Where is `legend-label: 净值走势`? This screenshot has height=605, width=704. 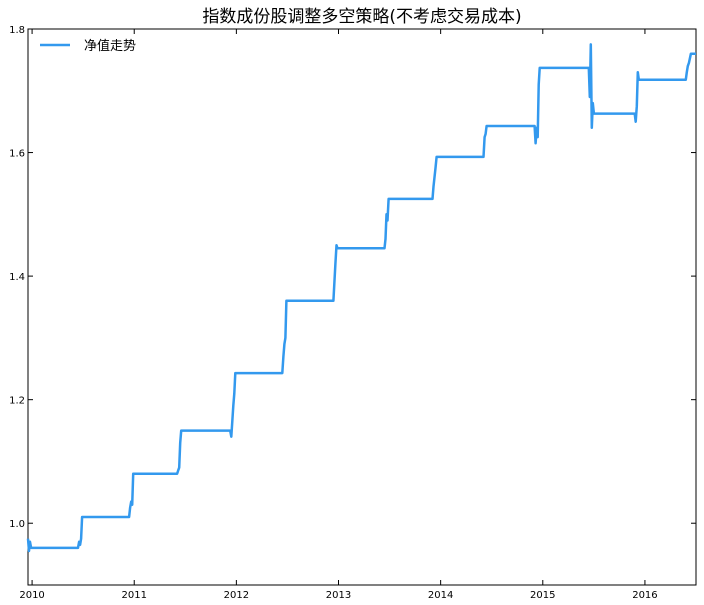
legend-label: 净值走势 is located at coordinates (110, 46).